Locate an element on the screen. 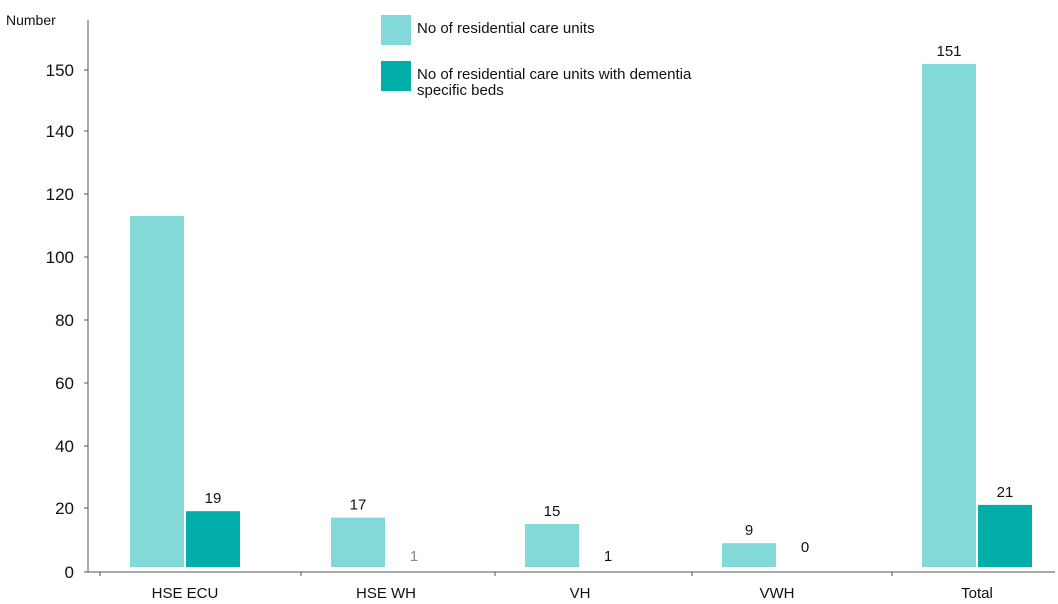  y-tick-label: 80 is located at coordinates (64, 320).